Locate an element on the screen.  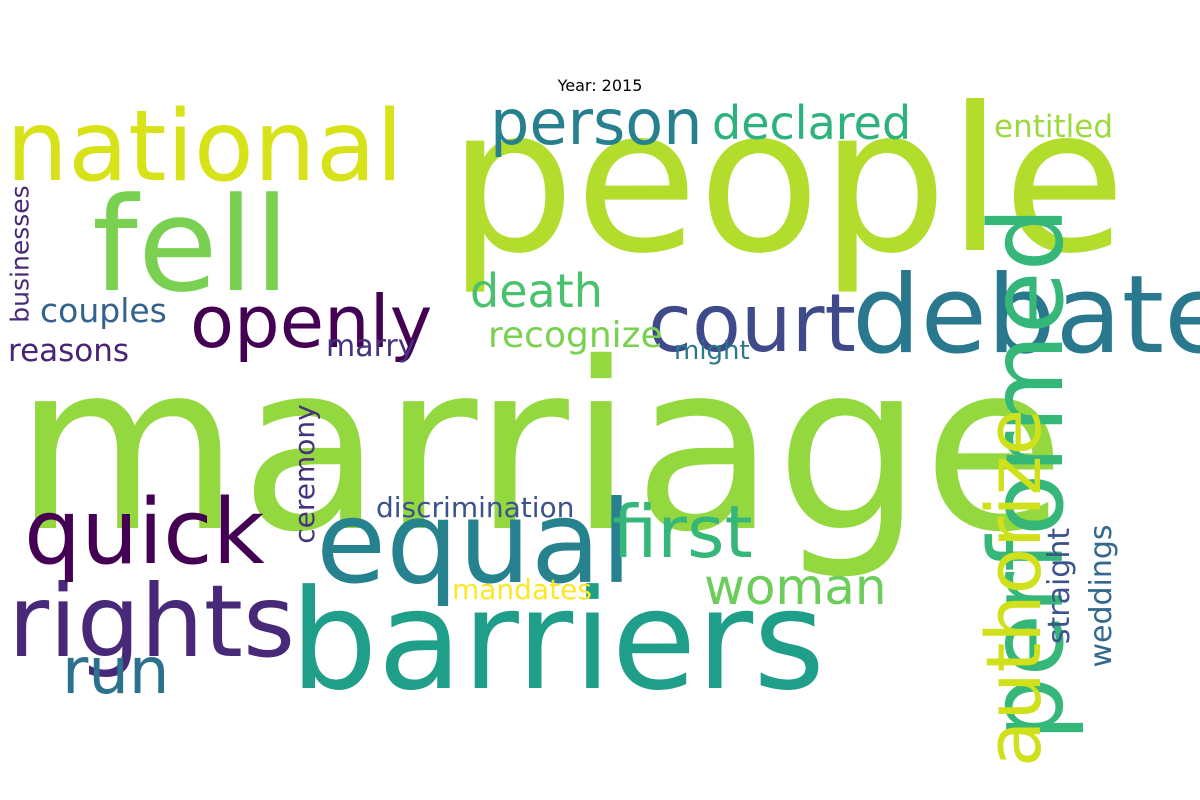
word-weddings: weddings is located at coordinates (1101, 596).